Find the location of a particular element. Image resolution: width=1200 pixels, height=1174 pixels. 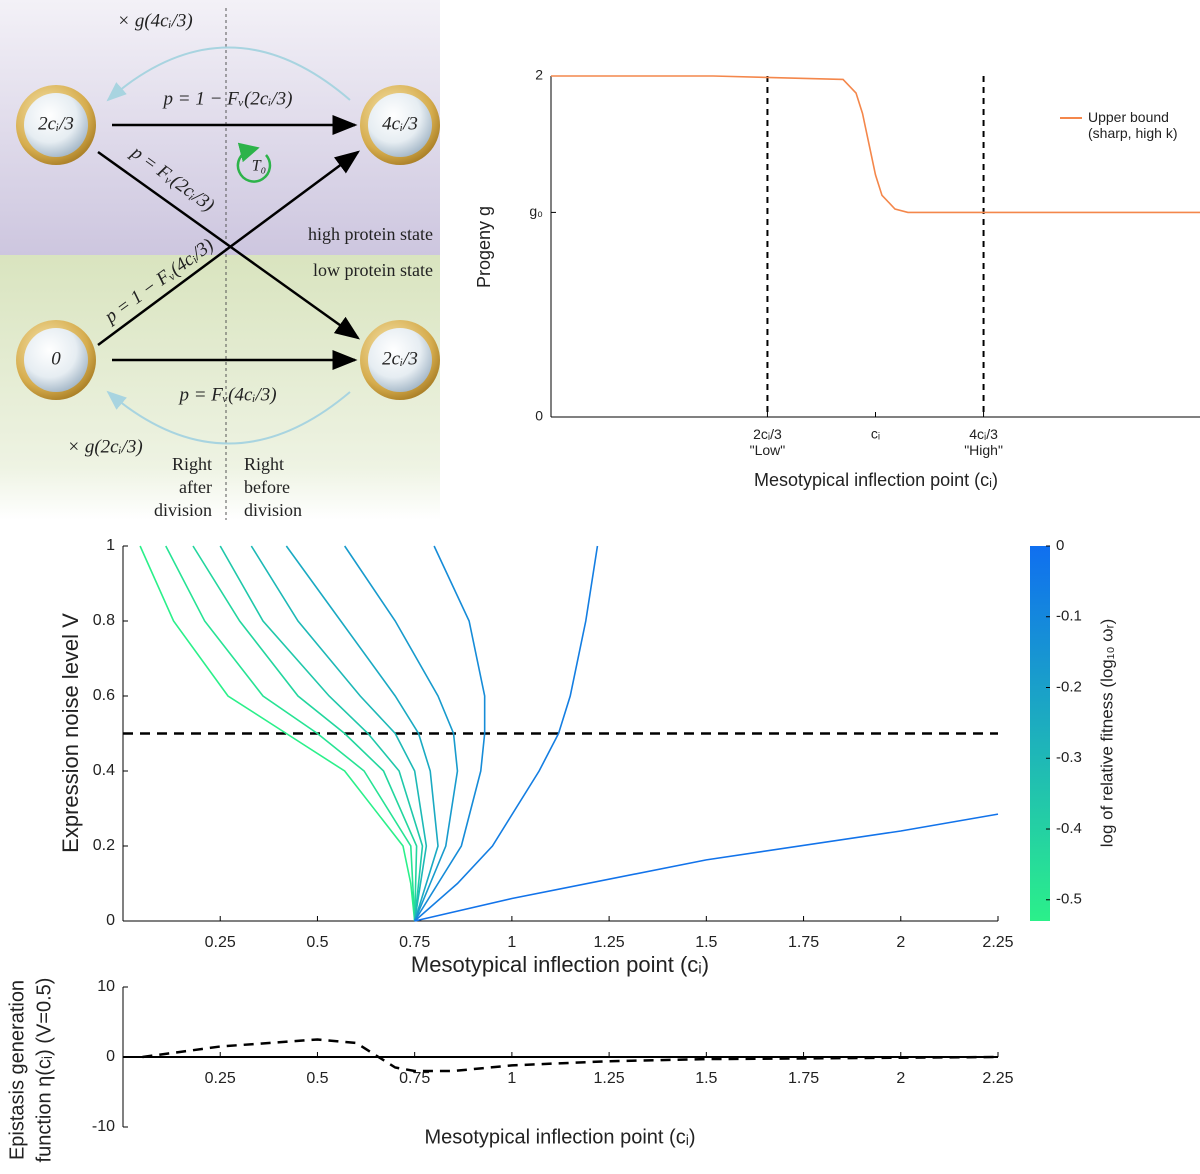

colorbar-tick-label: -0.5 is located at coordinates (1069, 899).